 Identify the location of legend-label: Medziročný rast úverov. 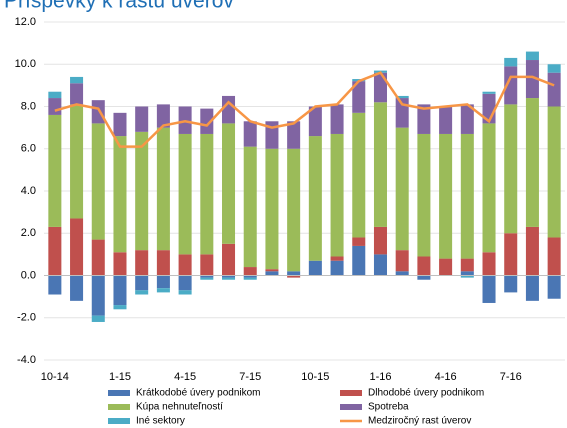
(419, 421).